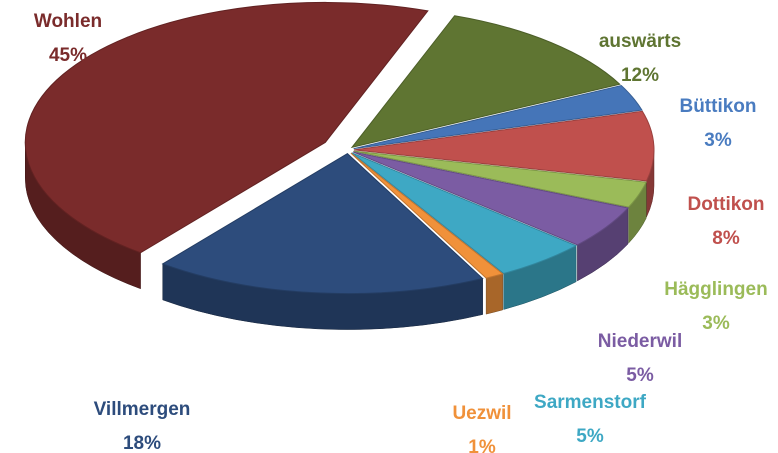 This screenshot has width=778, height=453. I want to click on slice-label: Büttikon, so click(717, 106).